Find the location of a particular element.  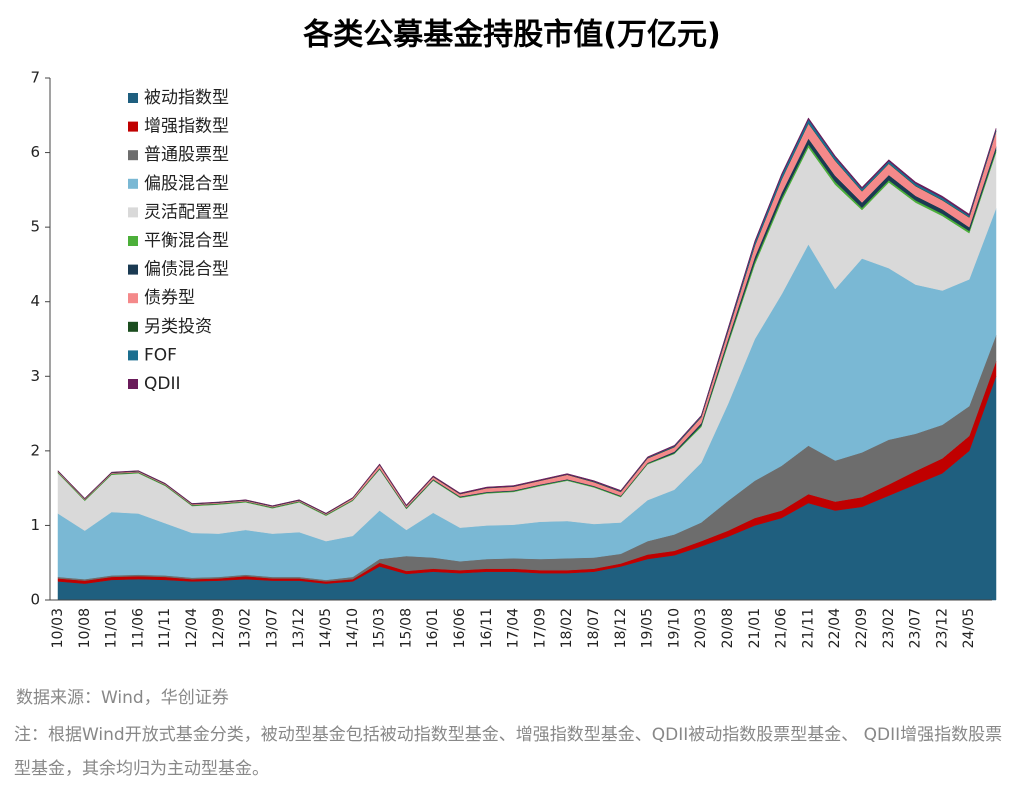

x-tick-label: 24/05 is located at coordinates (969, 628).